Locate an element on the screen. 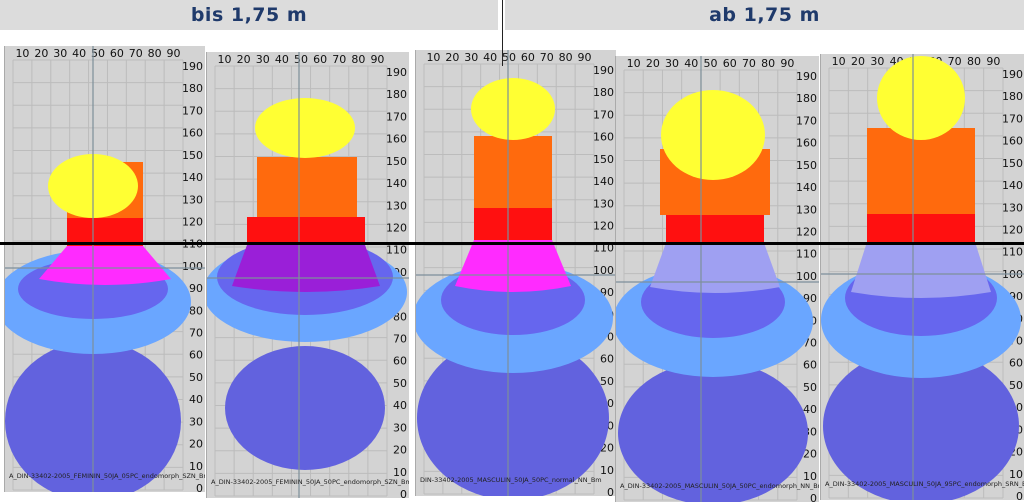  y-tick-label: 30 is located at coordinates (400, 427).